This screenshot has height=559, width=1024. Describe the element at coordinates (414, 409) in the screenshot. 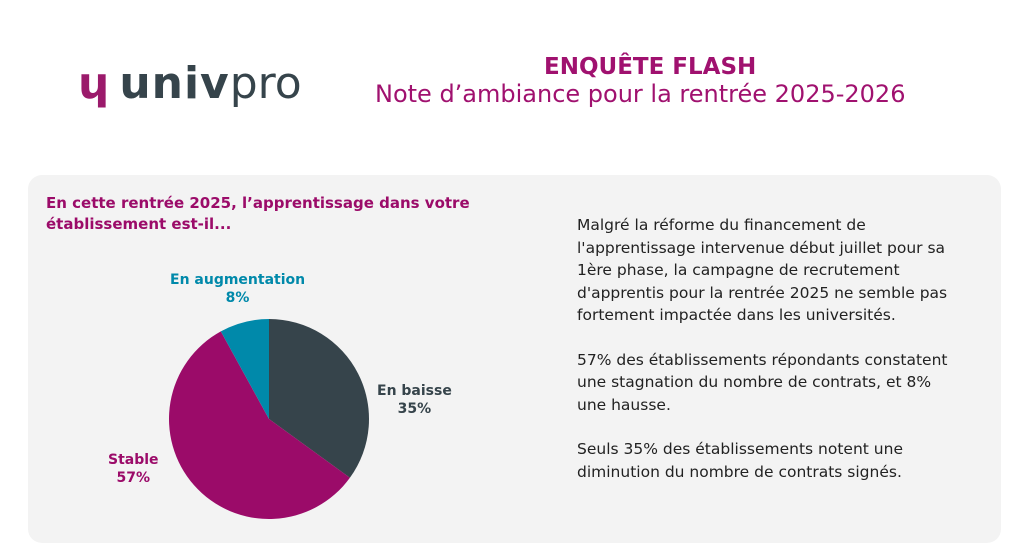

I see `slice-value: 35%` at that location.